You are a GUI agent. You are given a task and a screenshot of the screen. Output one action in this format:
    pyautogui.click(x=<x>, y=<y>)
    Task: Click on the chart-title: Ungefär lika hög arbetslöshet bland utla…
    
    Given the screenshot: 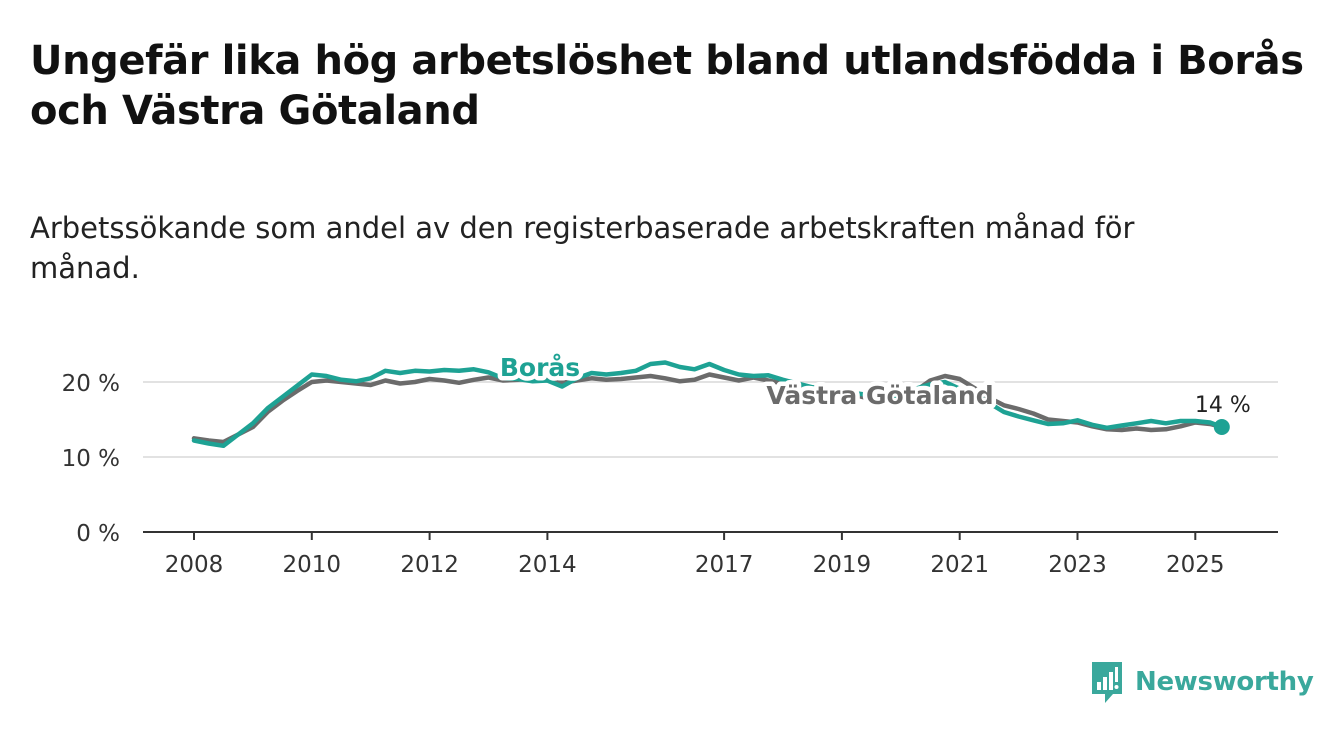 What is the action you would take?
    pyautogui.click(x=667, y=86)
    